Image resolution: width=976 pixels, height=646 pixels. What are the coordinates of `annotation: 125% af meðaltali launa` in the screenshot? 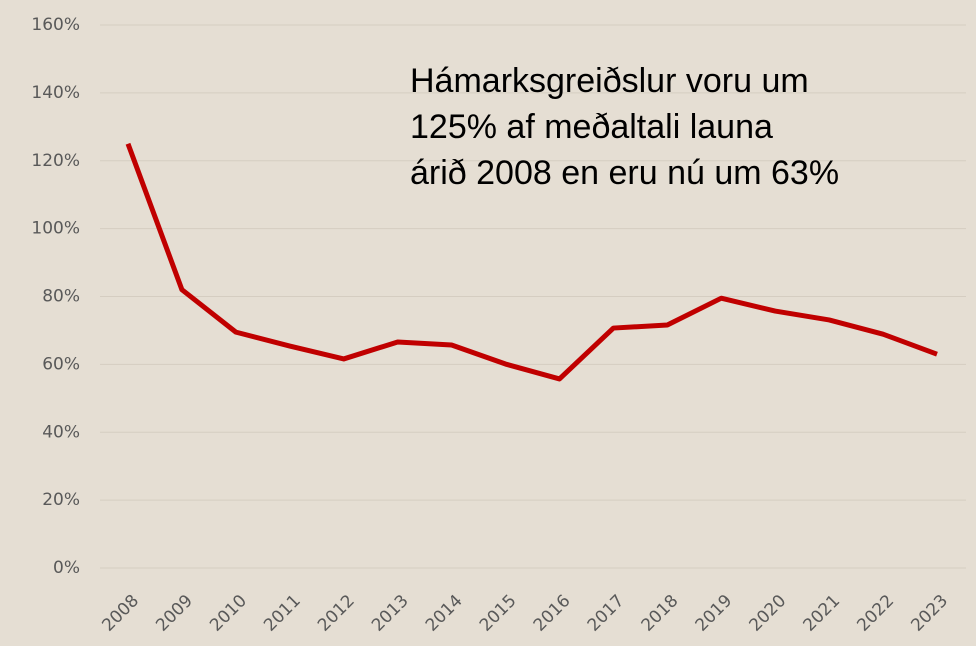 It's located at (591, 127).